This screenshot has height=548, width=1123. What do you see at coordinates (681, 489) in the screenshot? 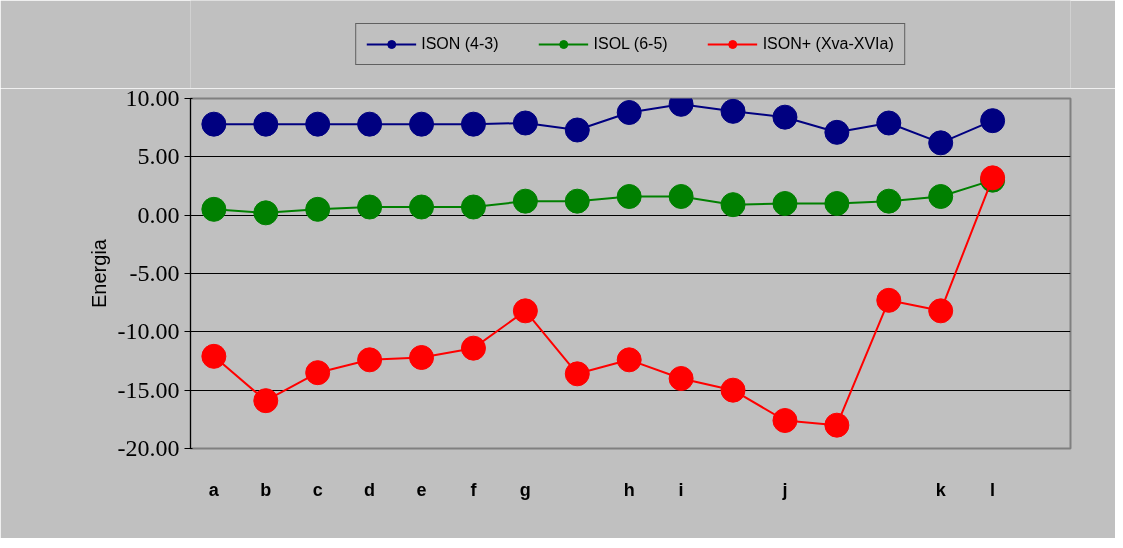
I see `x-tick-label: i` at bounding box center [681, 489].